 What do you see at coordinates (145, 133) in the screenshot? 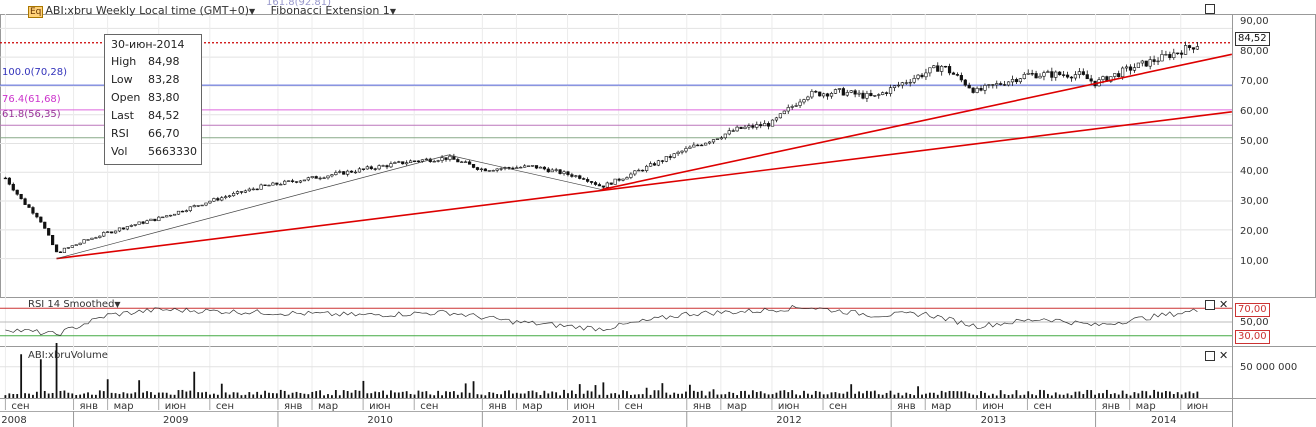
I see `tooltip-row: RSI 66,70` at bounding box center [145, 133].